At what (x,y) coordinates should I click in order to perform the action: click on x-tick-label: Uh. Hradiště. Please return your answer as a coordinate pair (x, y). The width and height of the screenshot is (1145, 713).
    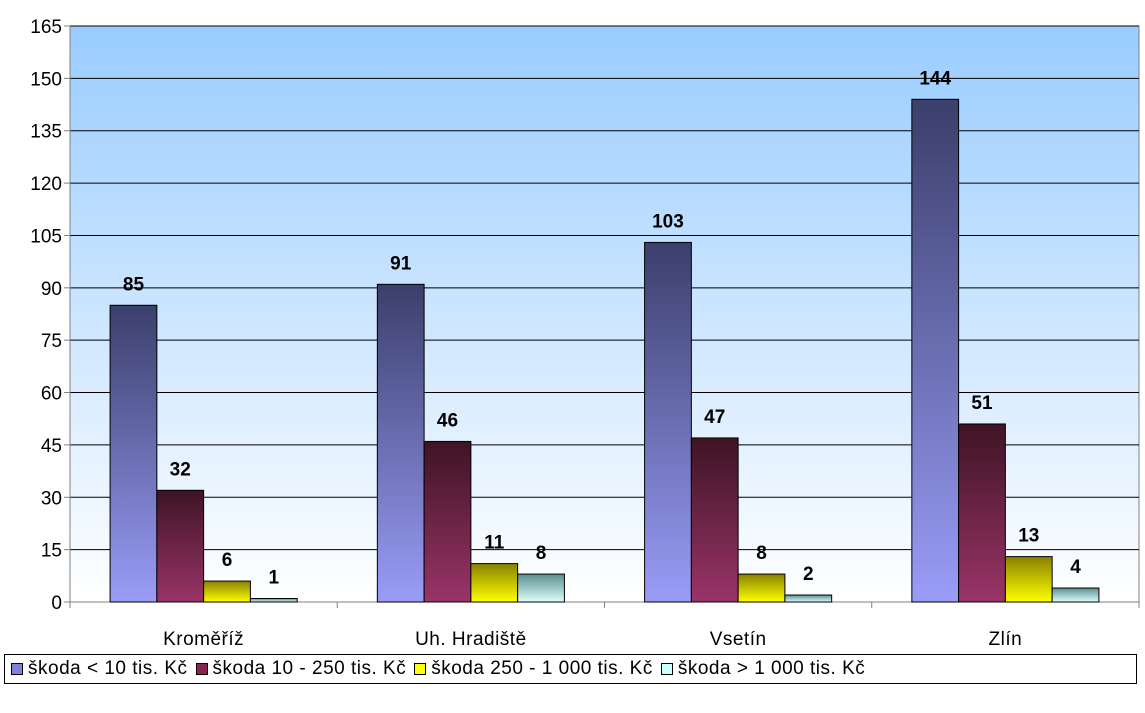
    Looking at the image, I should click on (471, 639).